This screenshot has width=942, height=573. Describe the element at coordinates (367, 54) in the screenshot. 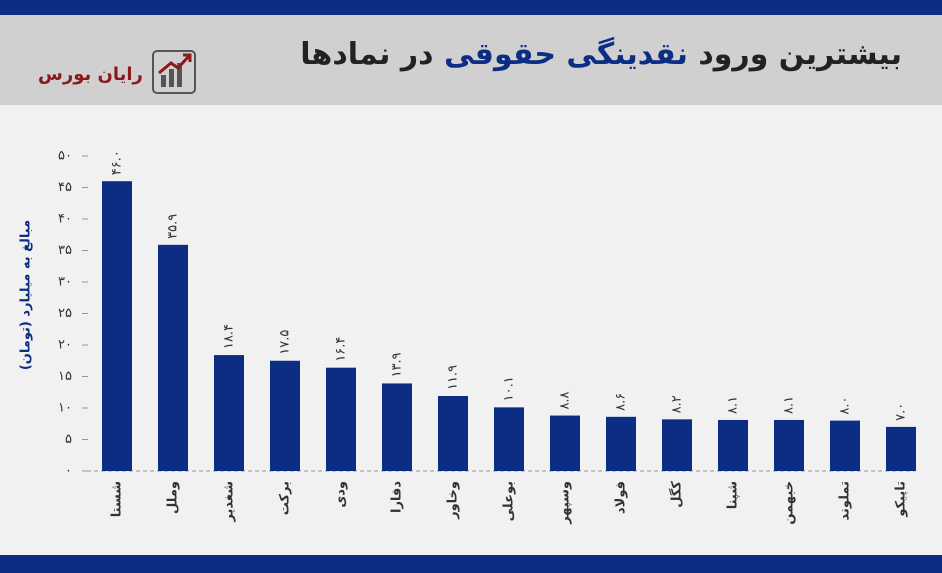

I see `title-part2: در نمادها` at that location.